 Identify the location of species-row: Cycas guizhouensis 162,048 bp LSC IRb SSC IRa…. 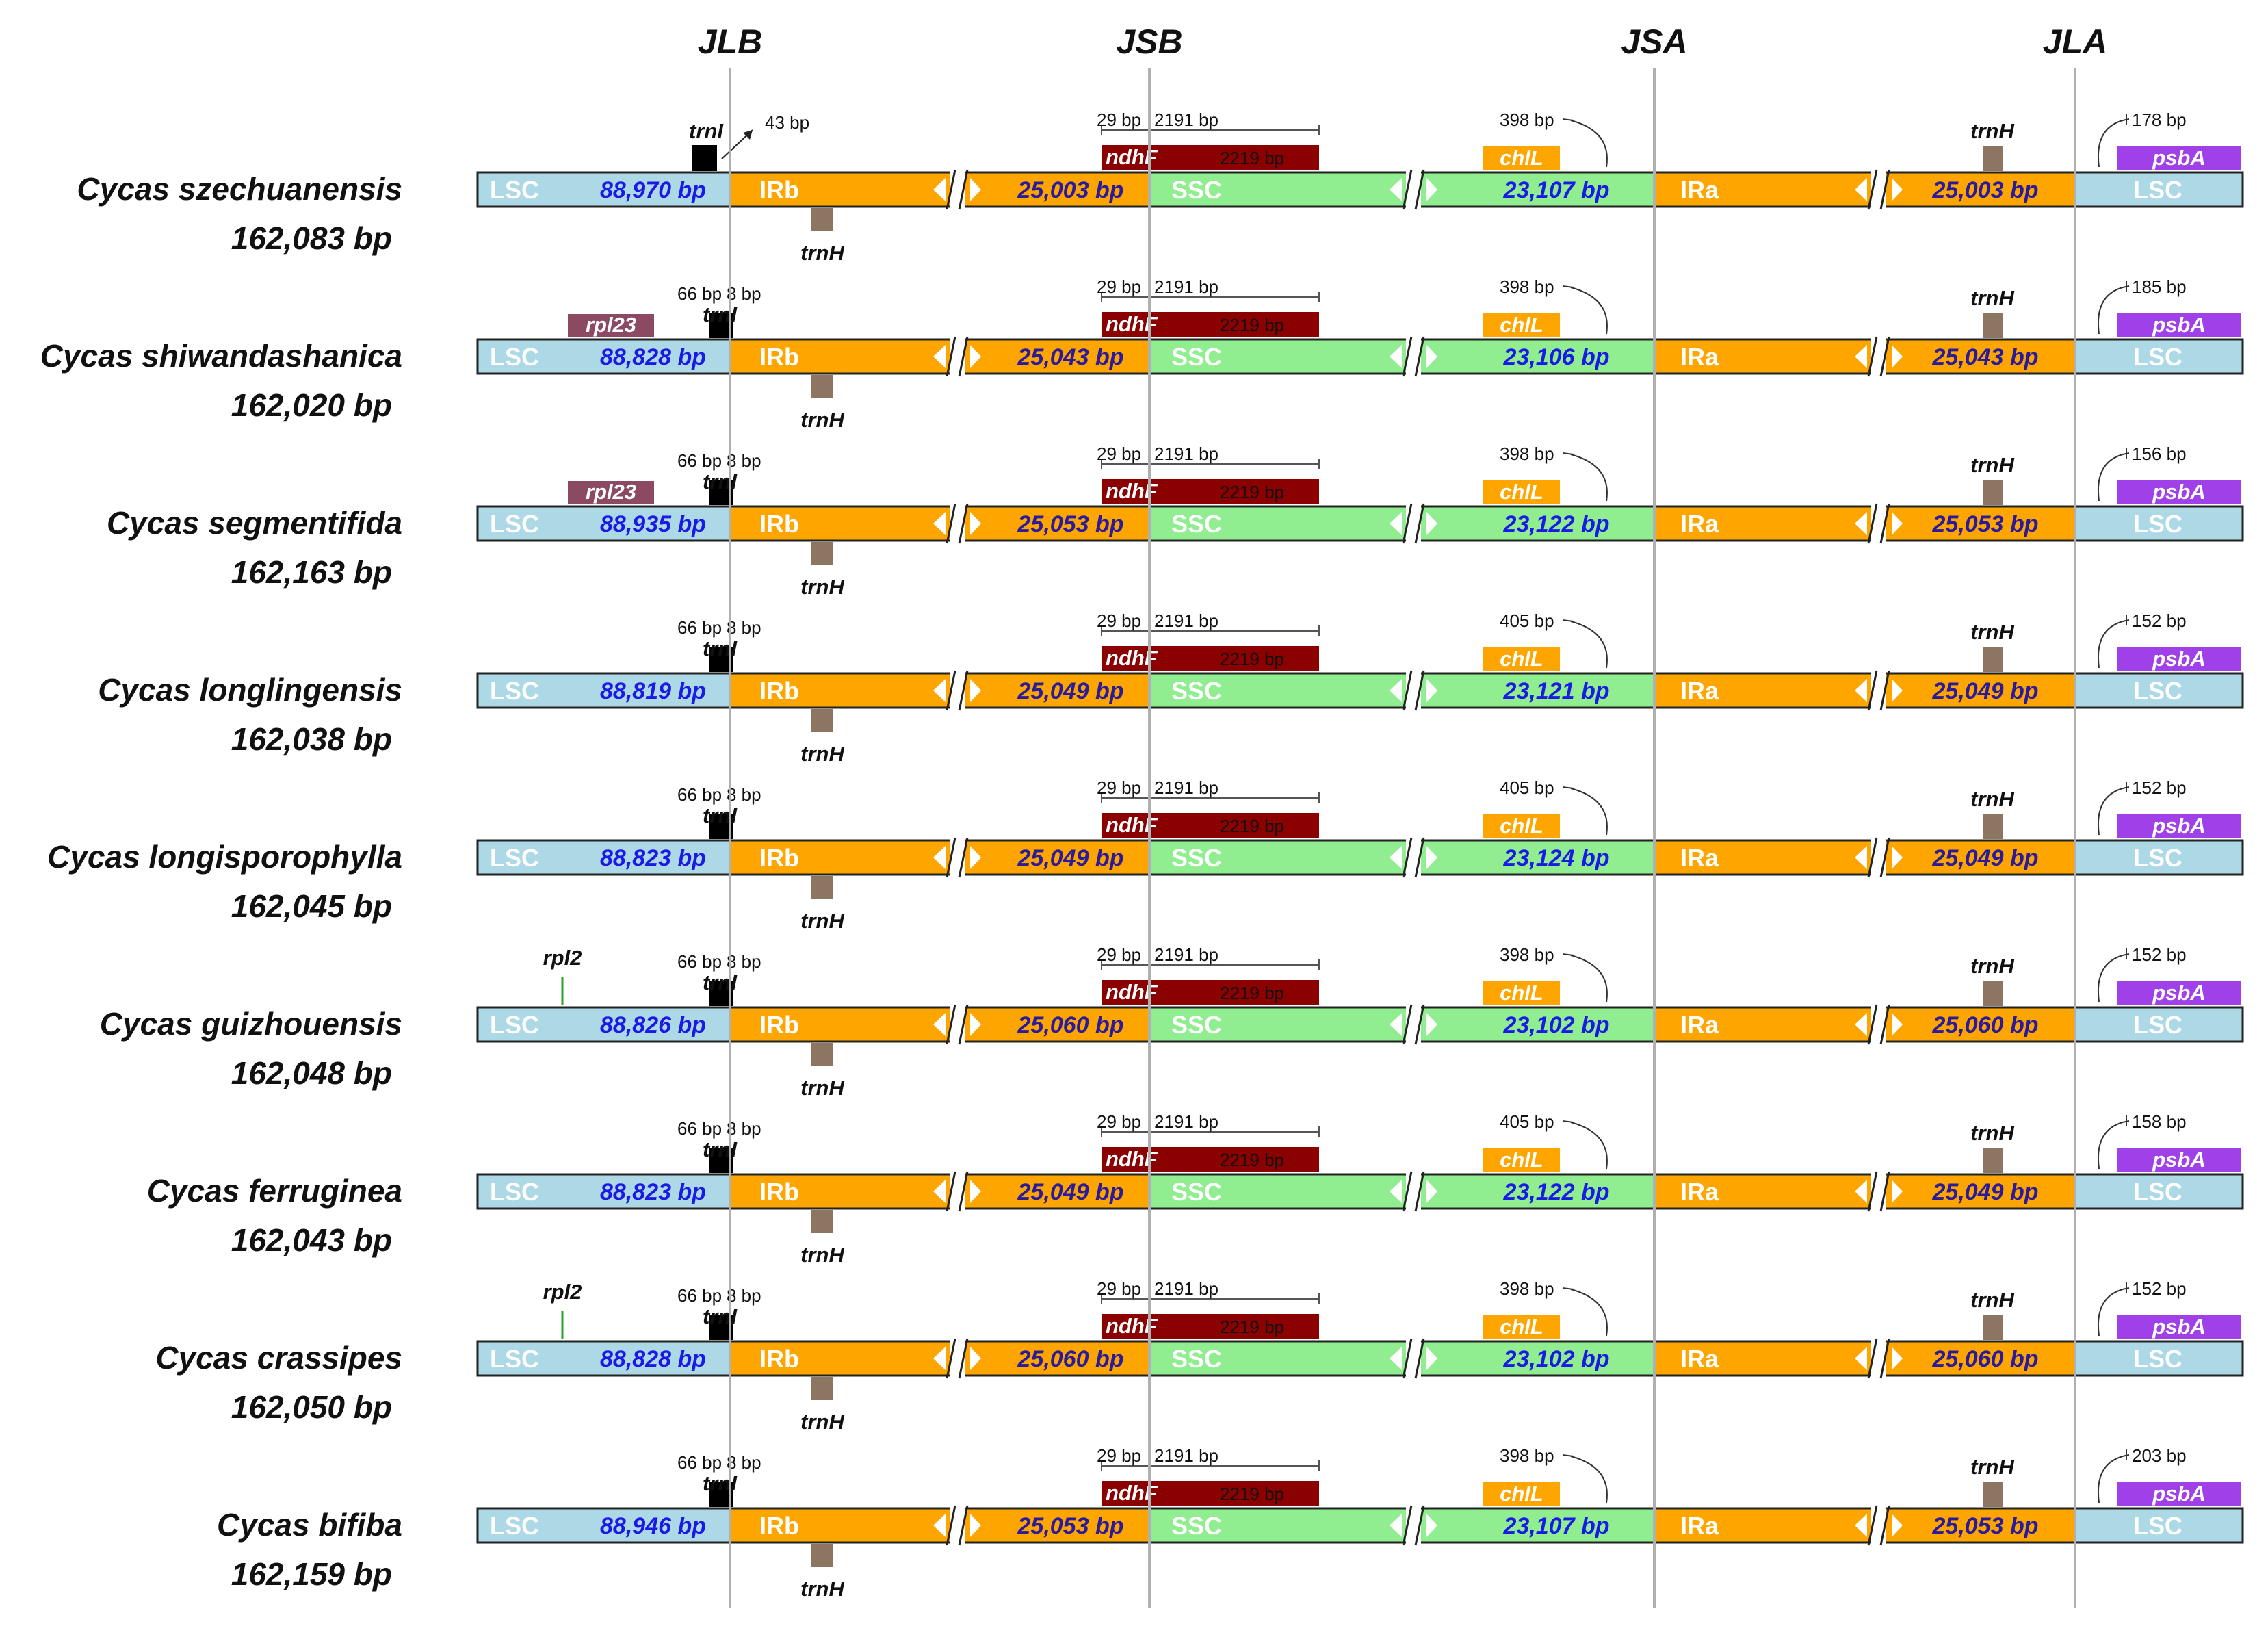
(1172, 1022).